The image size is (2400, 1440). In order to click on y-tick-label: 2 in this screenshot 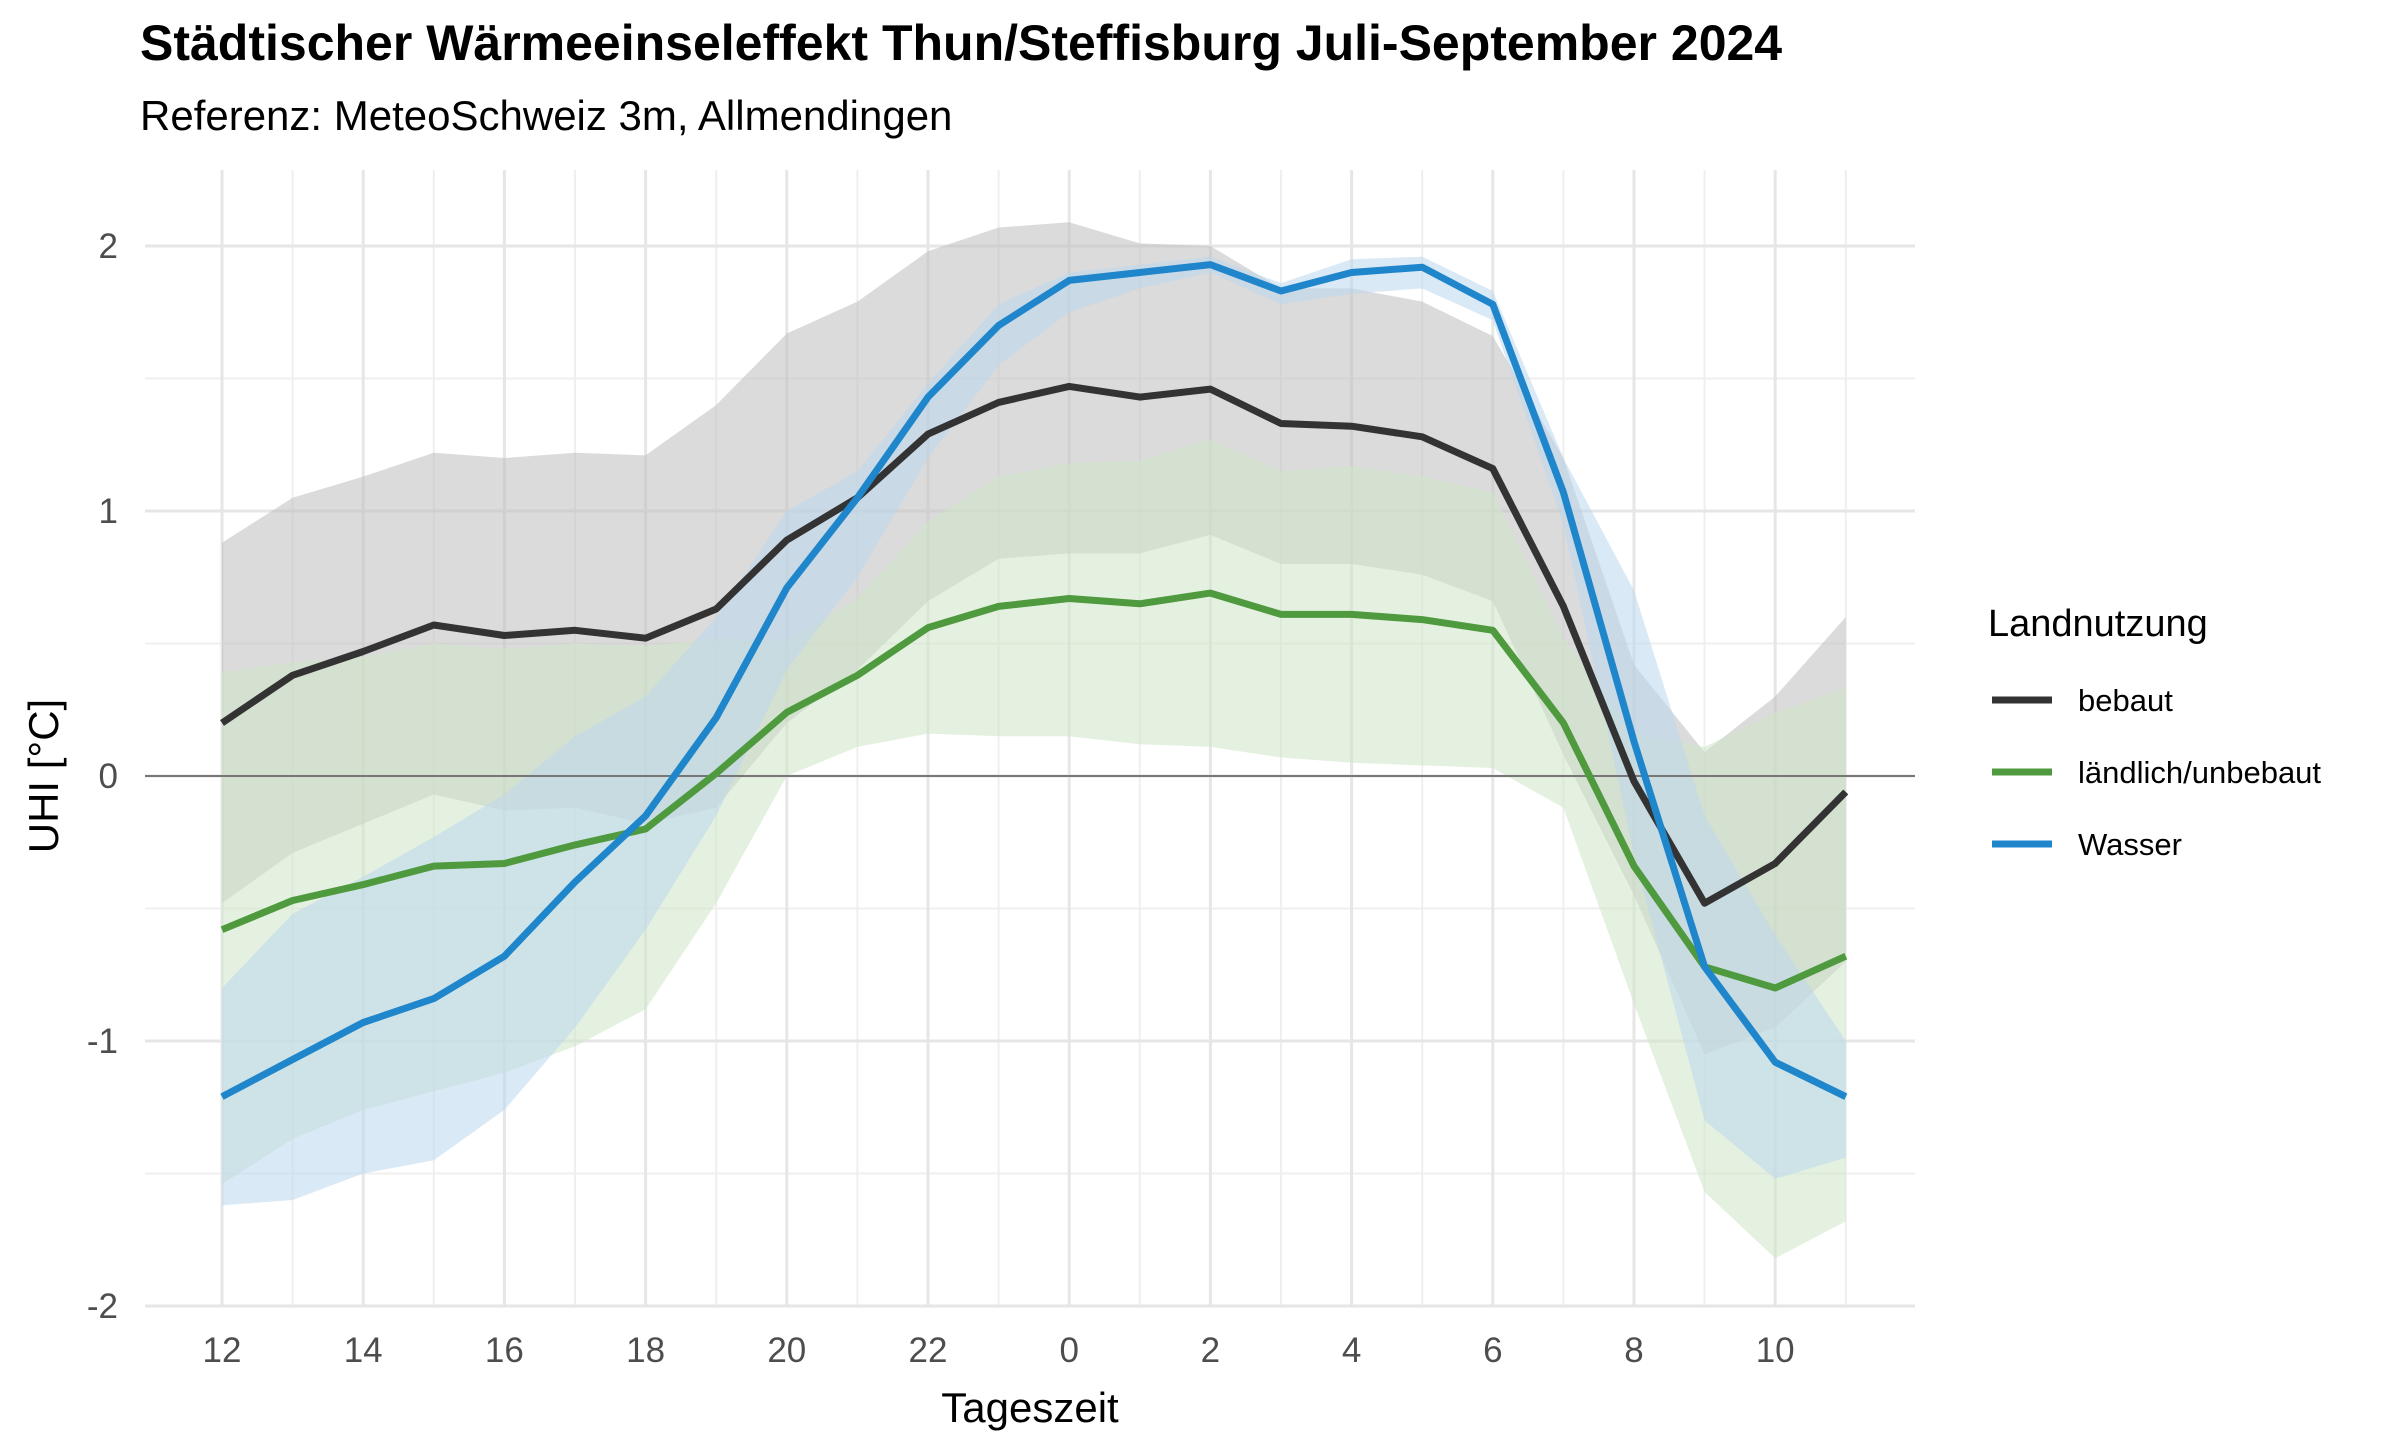, I will do `click(108, 246)`.